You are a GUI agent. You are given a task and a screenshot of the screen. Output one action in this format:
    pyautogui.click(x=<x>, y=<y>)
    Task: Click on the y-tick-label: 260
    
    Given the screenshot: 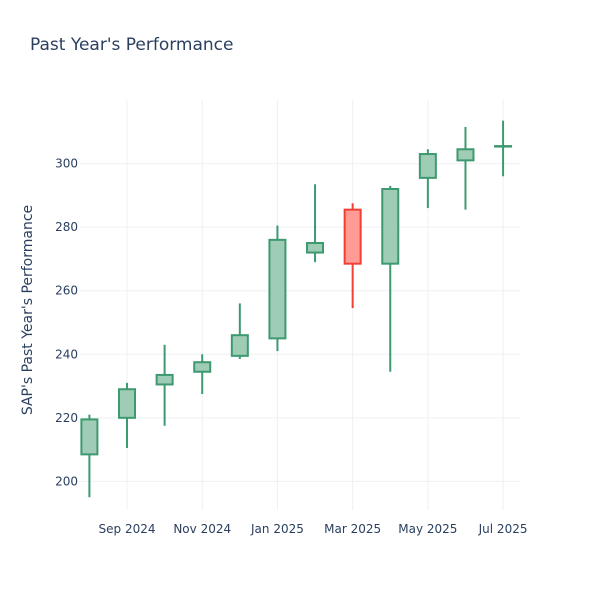 What is the action you would take?
    pyautogui.click(x=66, y=291)
    